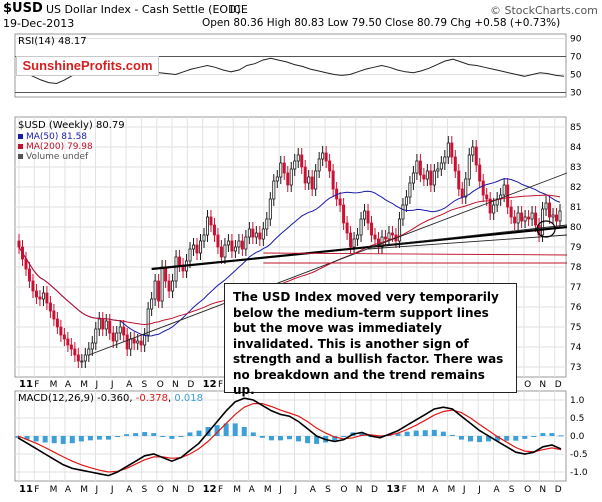 This screenshot has height=502, width=602. Describe the element at coordinates (144, 490) in the screenshot. I see `macd-x-tick-label: S` at that location.